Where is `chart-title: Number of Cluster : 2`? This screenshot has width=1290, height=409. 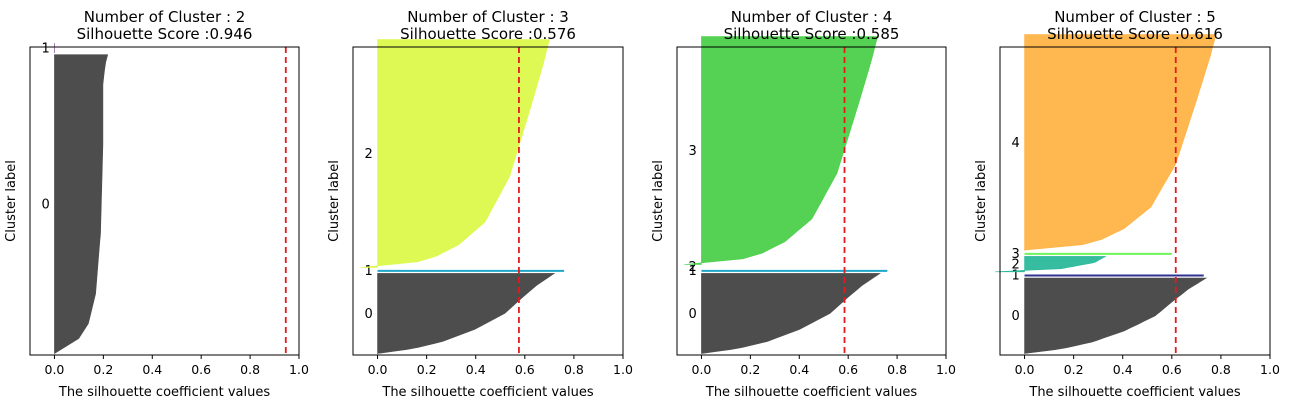
chart-title: Number of Cluster : 2 is located at coordinates (165, 17).